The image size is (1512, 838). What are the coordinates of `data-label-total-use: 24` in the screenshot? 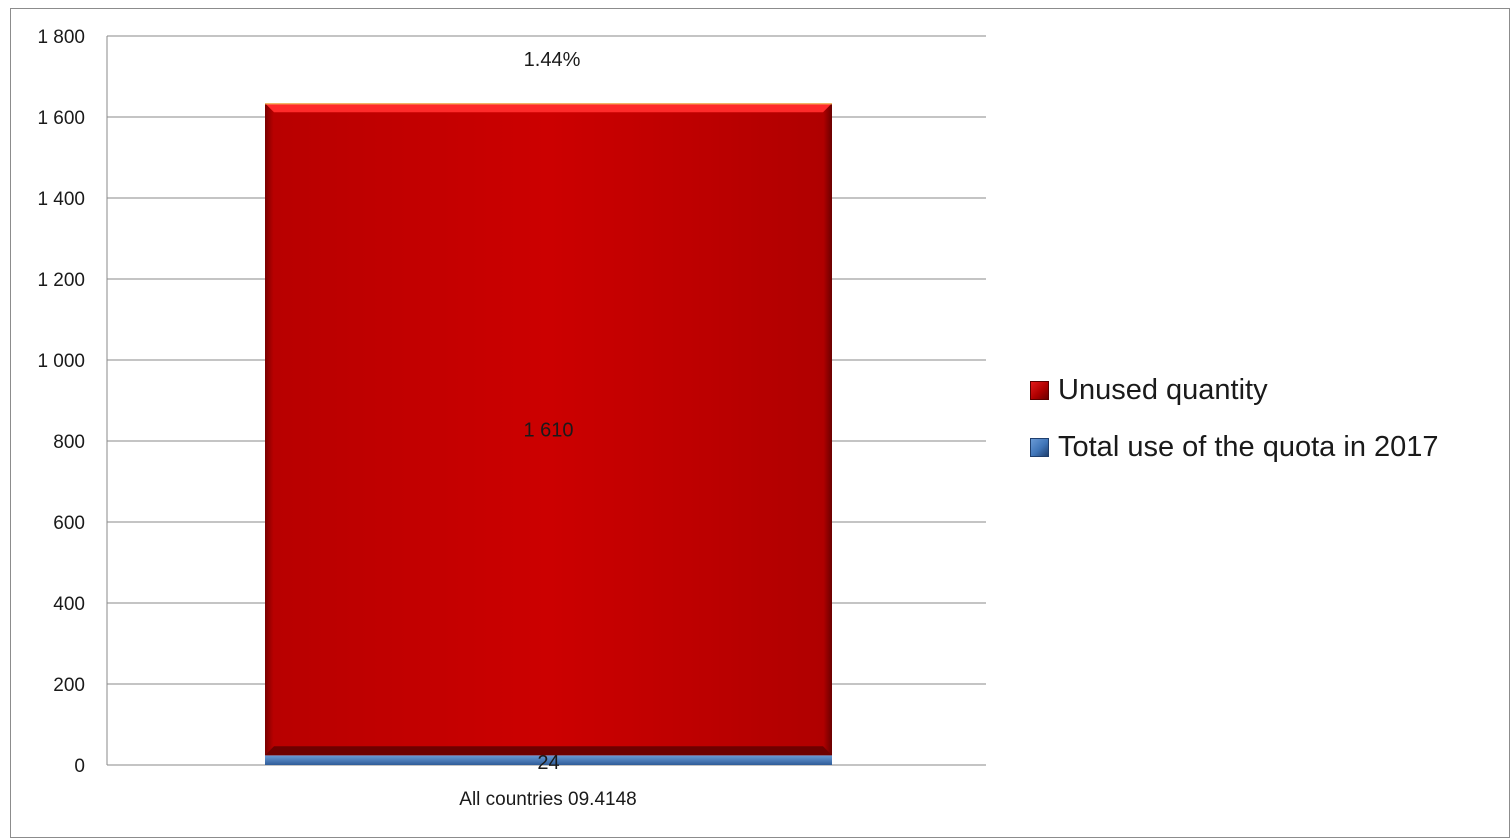 It's located at (548, 763).